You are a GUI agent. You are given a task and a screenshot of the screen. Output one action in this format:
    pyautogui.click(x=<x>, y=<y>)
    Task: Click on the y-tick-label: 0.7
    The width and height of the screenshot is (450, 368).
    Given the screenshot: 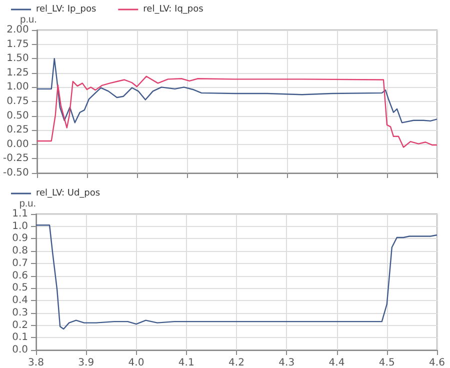 What is the action you would take?
    pyautogui.click(x=20, y=263)
    